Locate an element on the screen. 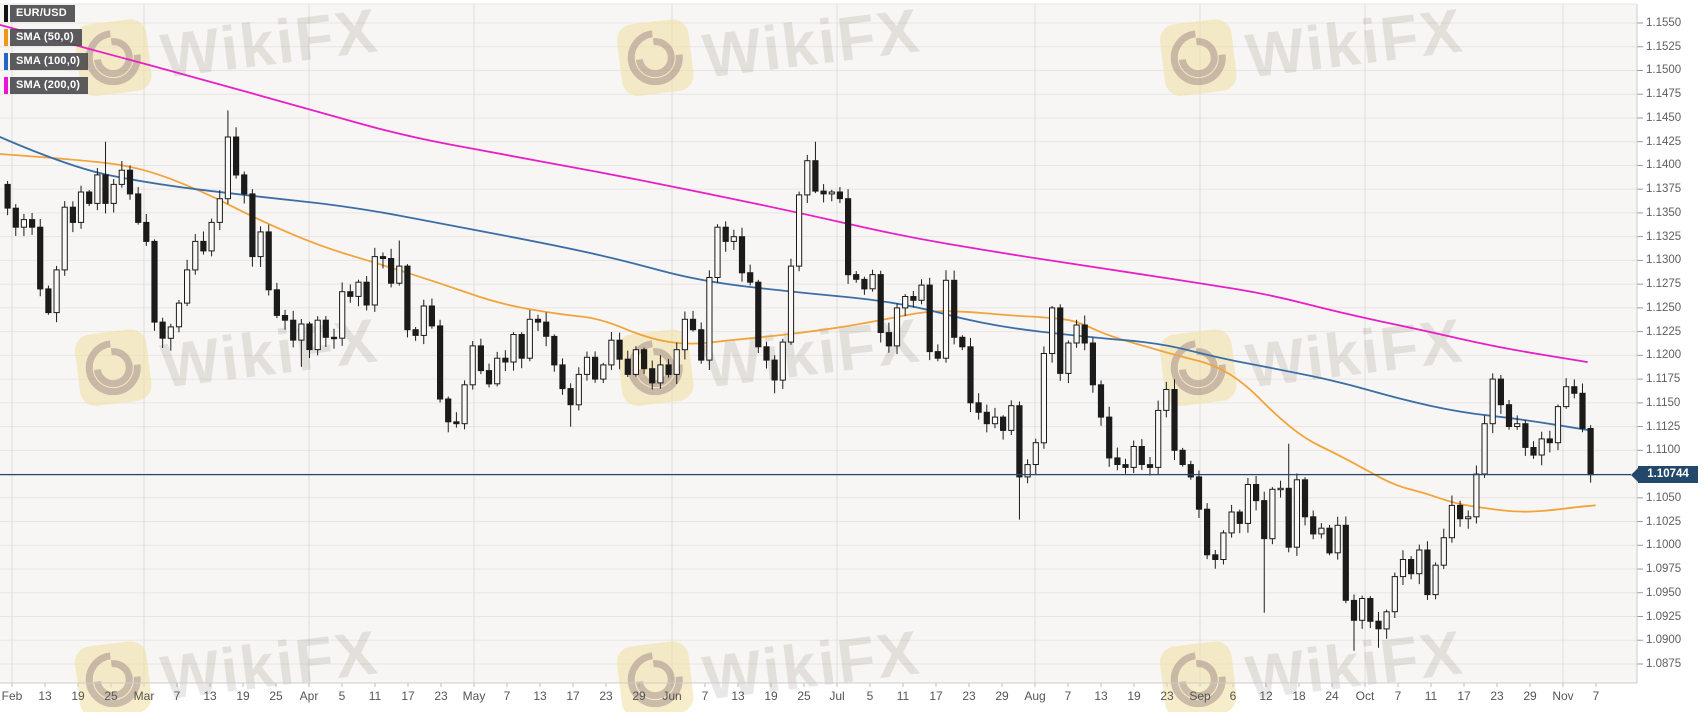  y-axis-tick-label: 1.1000 is located at coordinates (1664, 545).